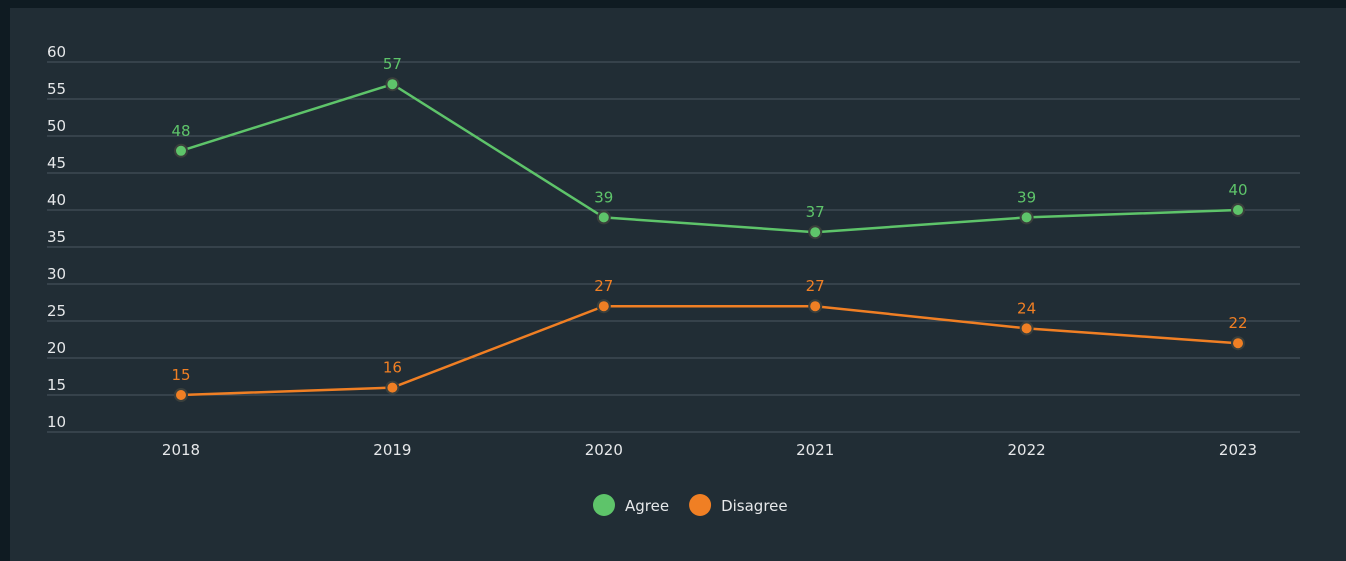 The height and width of the screenshot is (561, 1346). I want to click on x-tick-label: 2018, so click(181, 450).